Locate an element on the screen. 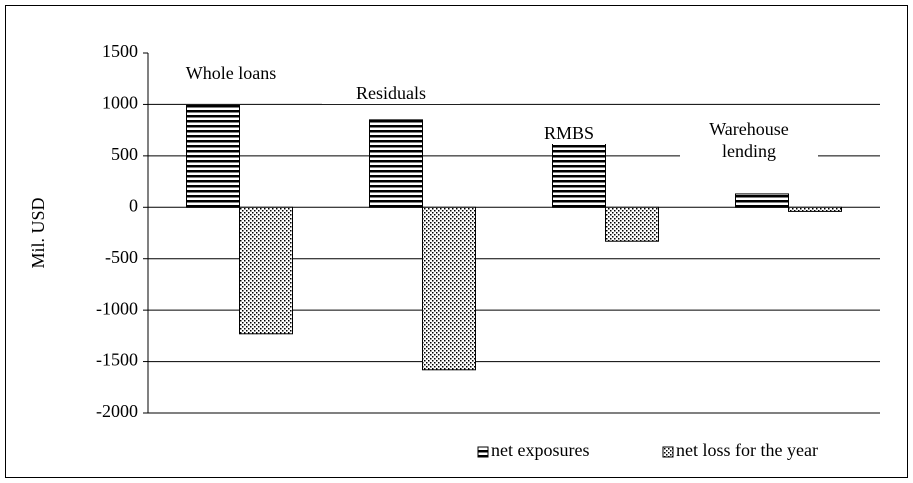 The height and width of the screenshot is (483, 913). y-tick-label: -2000 is located at coordinates (117, 411).